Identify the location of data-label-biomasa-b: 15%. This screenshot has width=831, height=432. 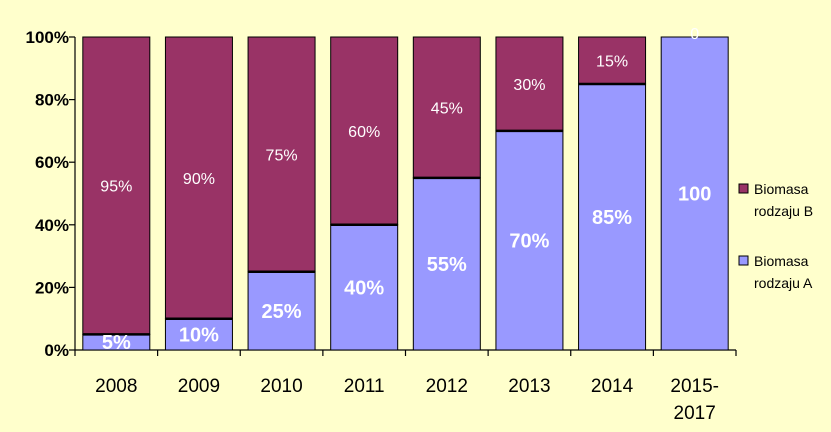
(612, 61).